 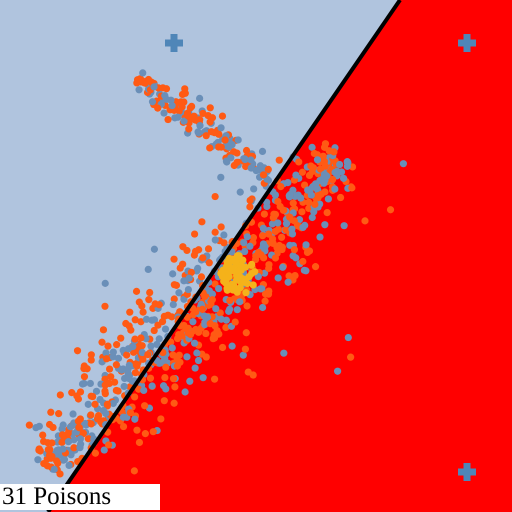 I want to click on poison-count-label: 31 Poisons, so click(x=80, y=497).